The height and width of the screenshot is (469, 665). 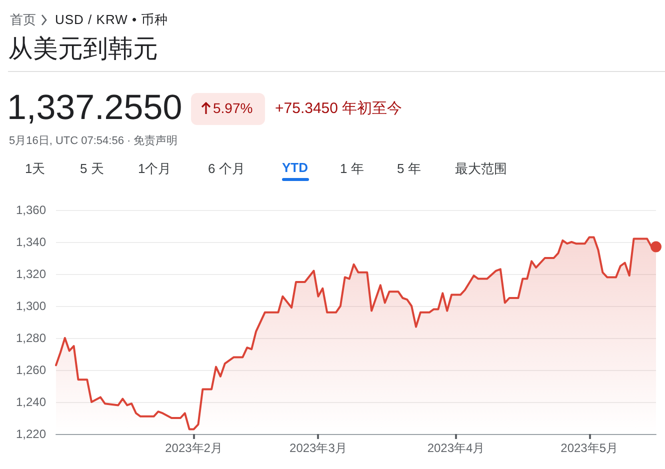 What do you see at coordinates (94, 108) in the screenshot?
I see `text: 1,337.2550` at bounding box center [94, 108].